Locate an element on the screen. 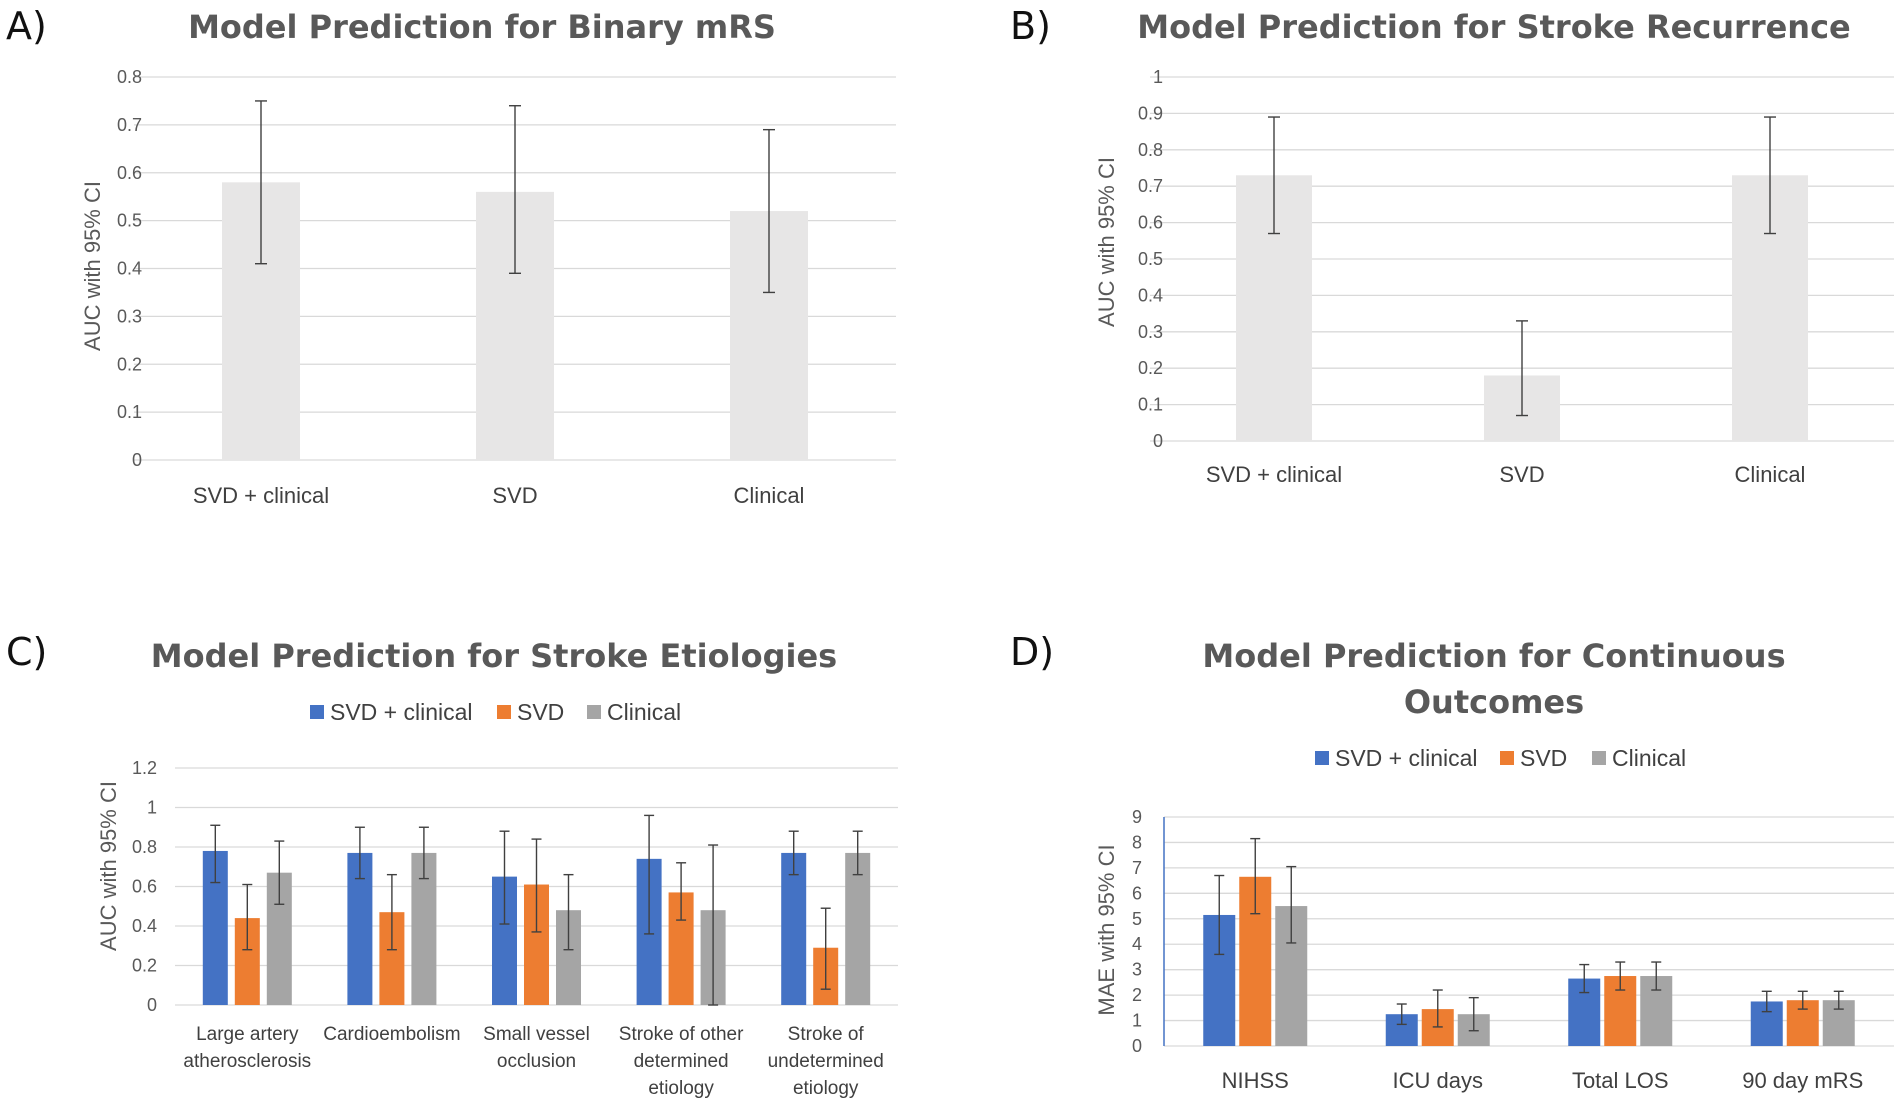 The height and width of the screenshot is (1098, 1902). panel-c-x-category-label: Cardioembolism is located at coordinates (391, 1034).